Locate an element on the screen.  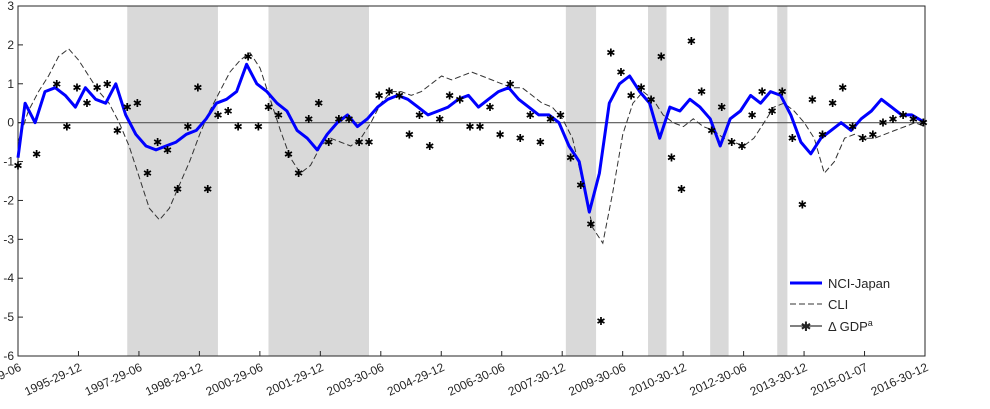
x-tick-label: 2004-29-12 is located at coordinates (416, 379).